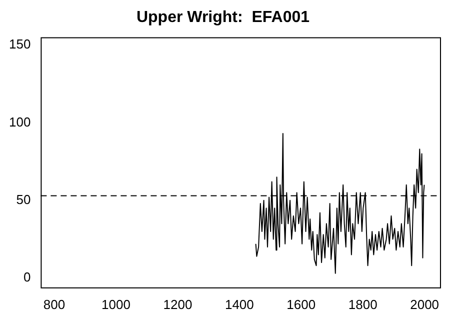 This screenshot has width=457, height=328. What do you see at coordinates (116, 304) in the screenshot?
I see `x-tick-label: 1000` at bounding box center [116, 304].